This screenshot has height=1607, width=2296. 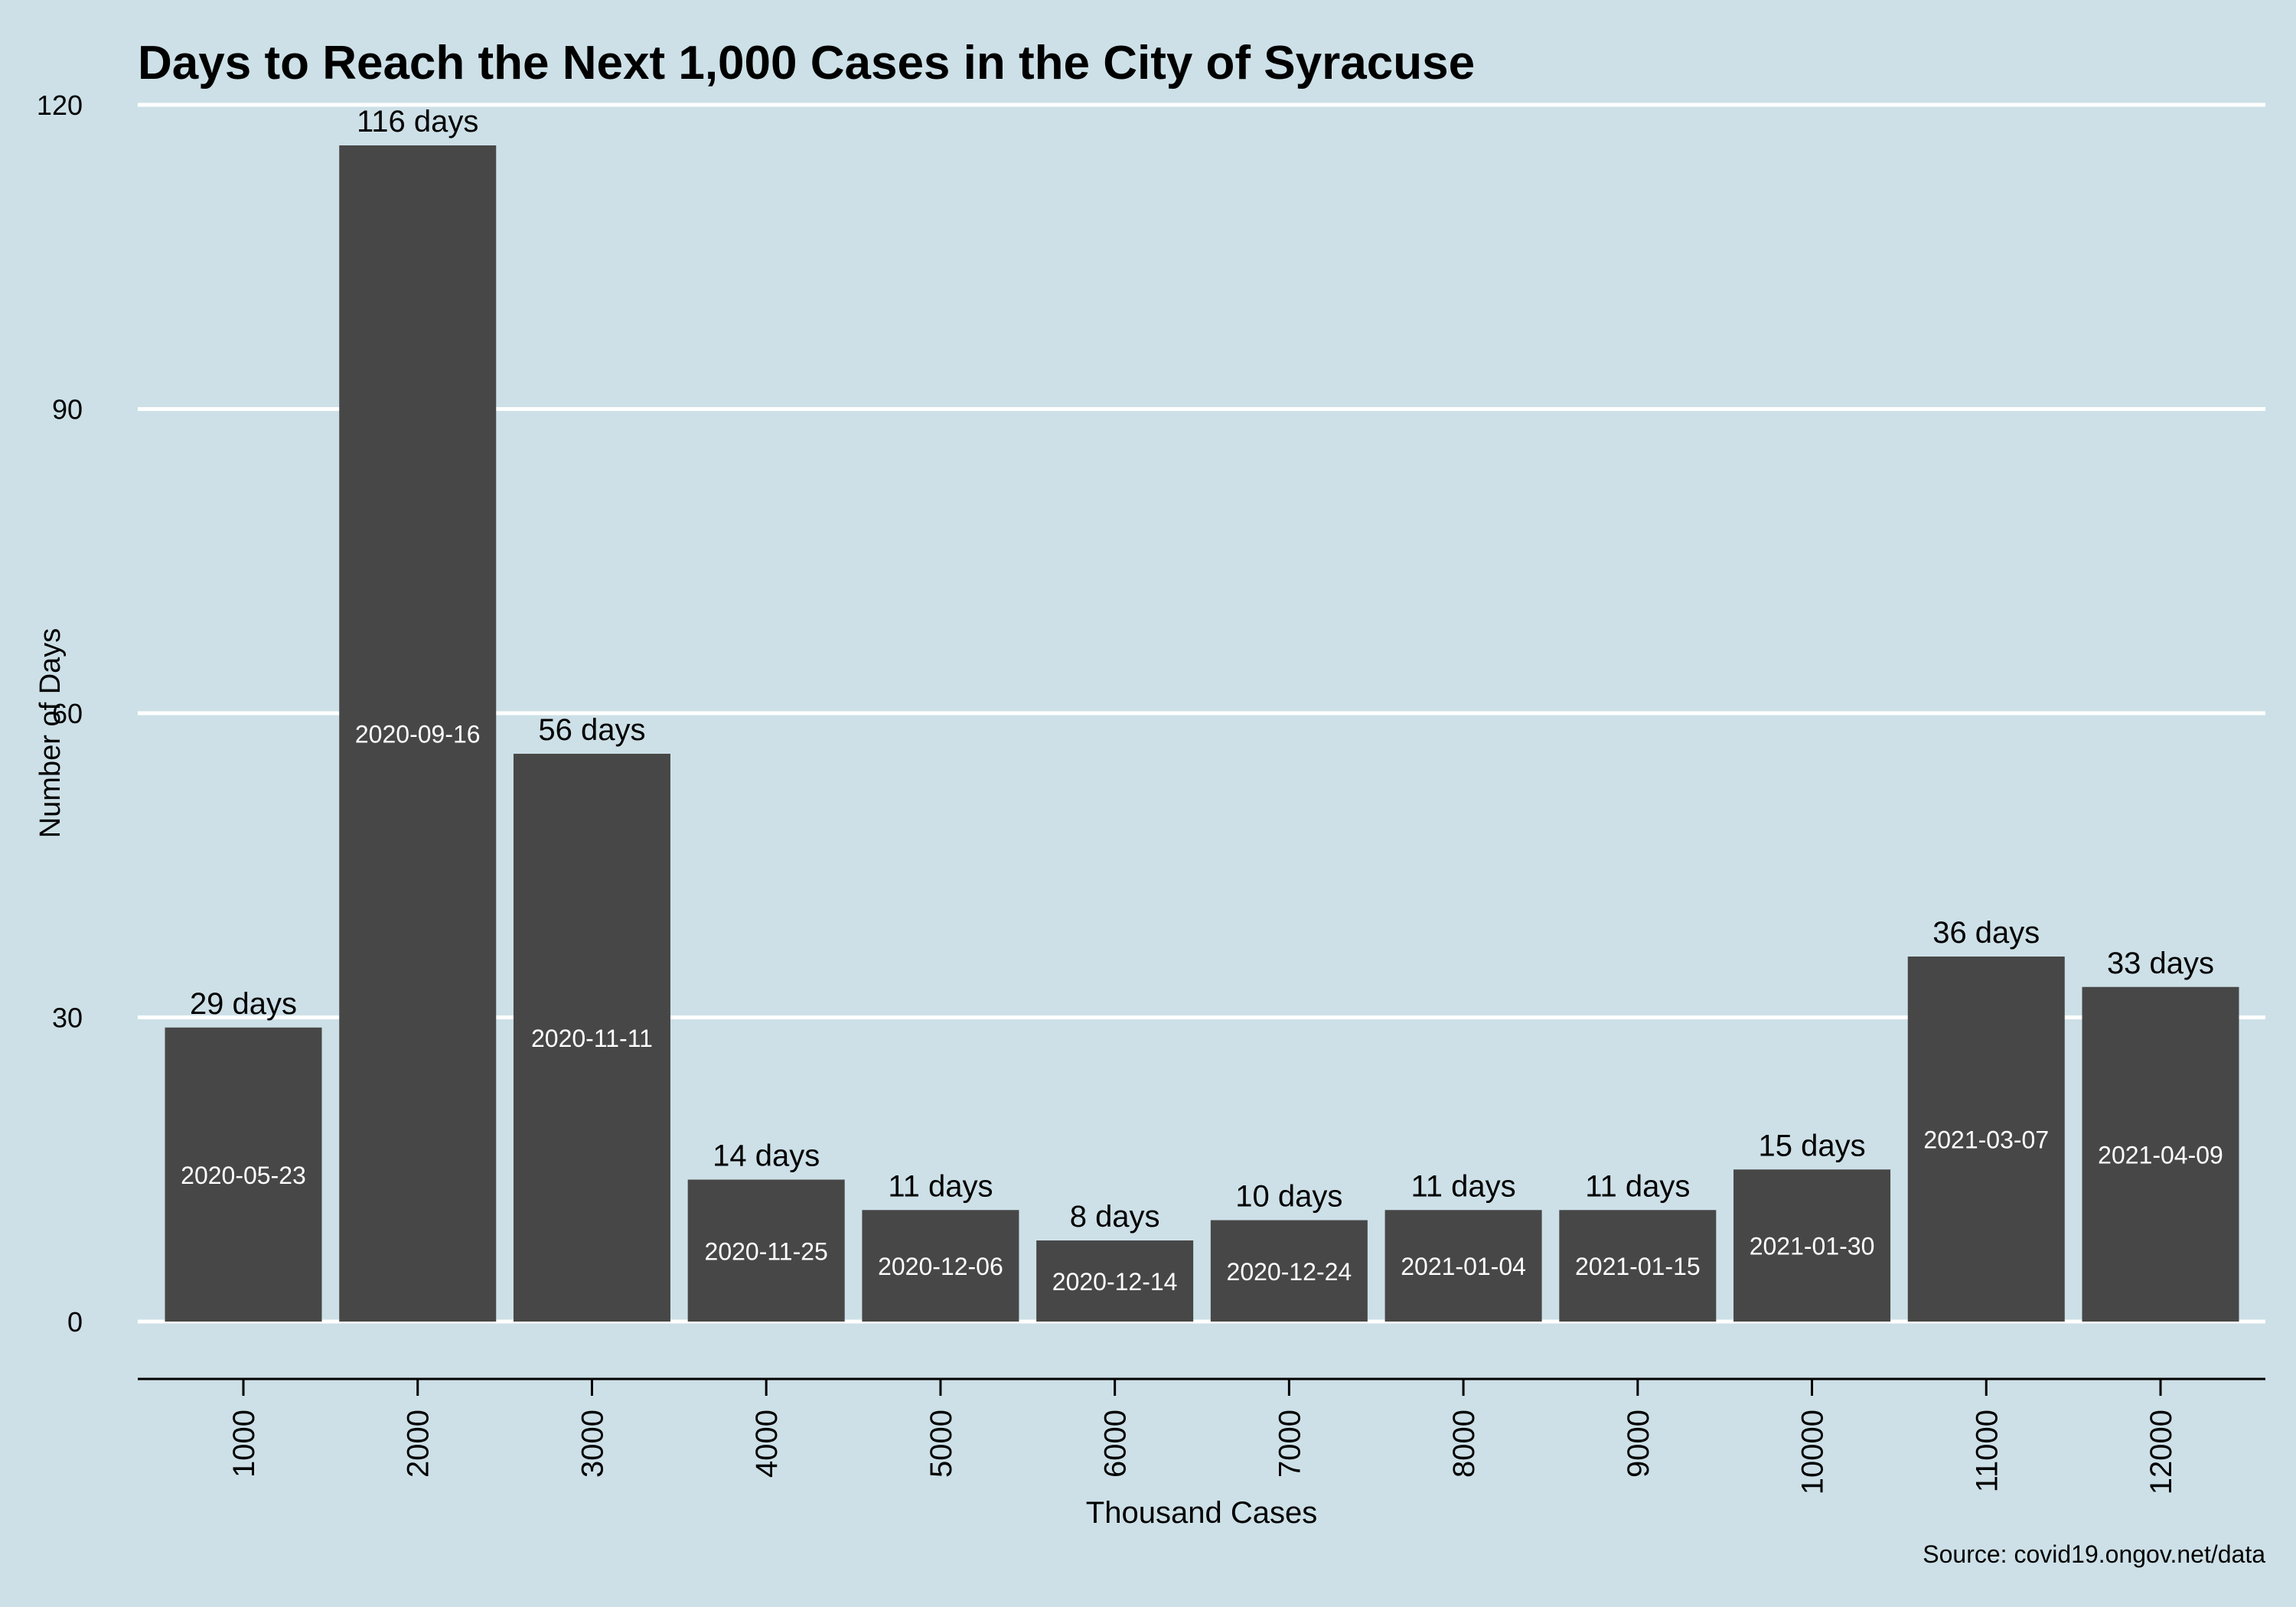 What do you see at coordinates (1464, 1444) in the screenshot?
I see `x-tick-label: 8000` at bounding box center [1464, 1444].